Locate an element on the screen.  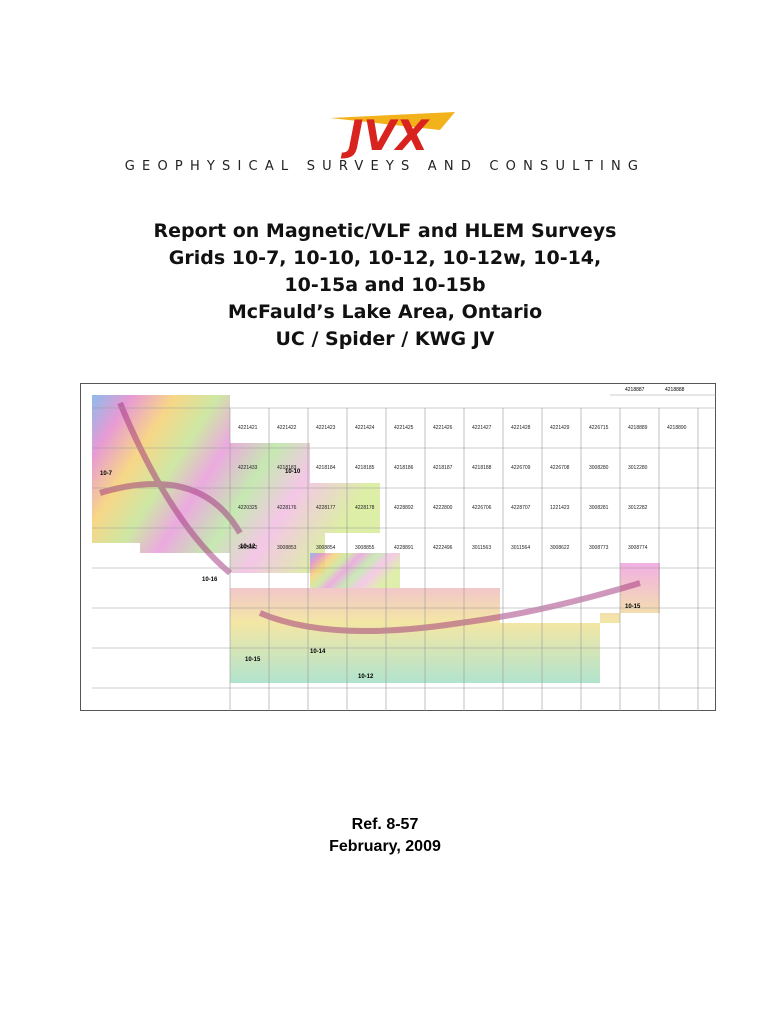
claim-label: 4218185 is located at coordinates (365, 468).